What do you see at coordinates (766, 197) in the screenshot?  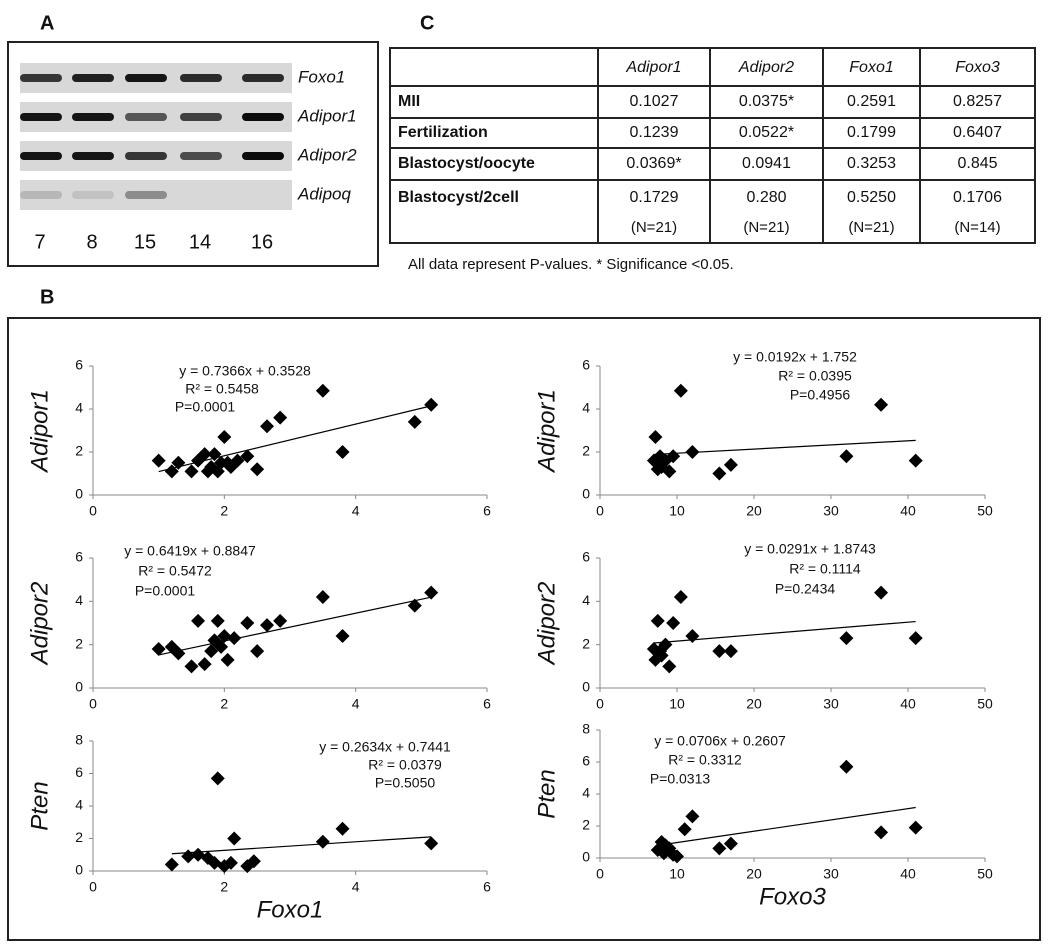 I see `table-cell: 0.280` at bounding box center [766, 197].